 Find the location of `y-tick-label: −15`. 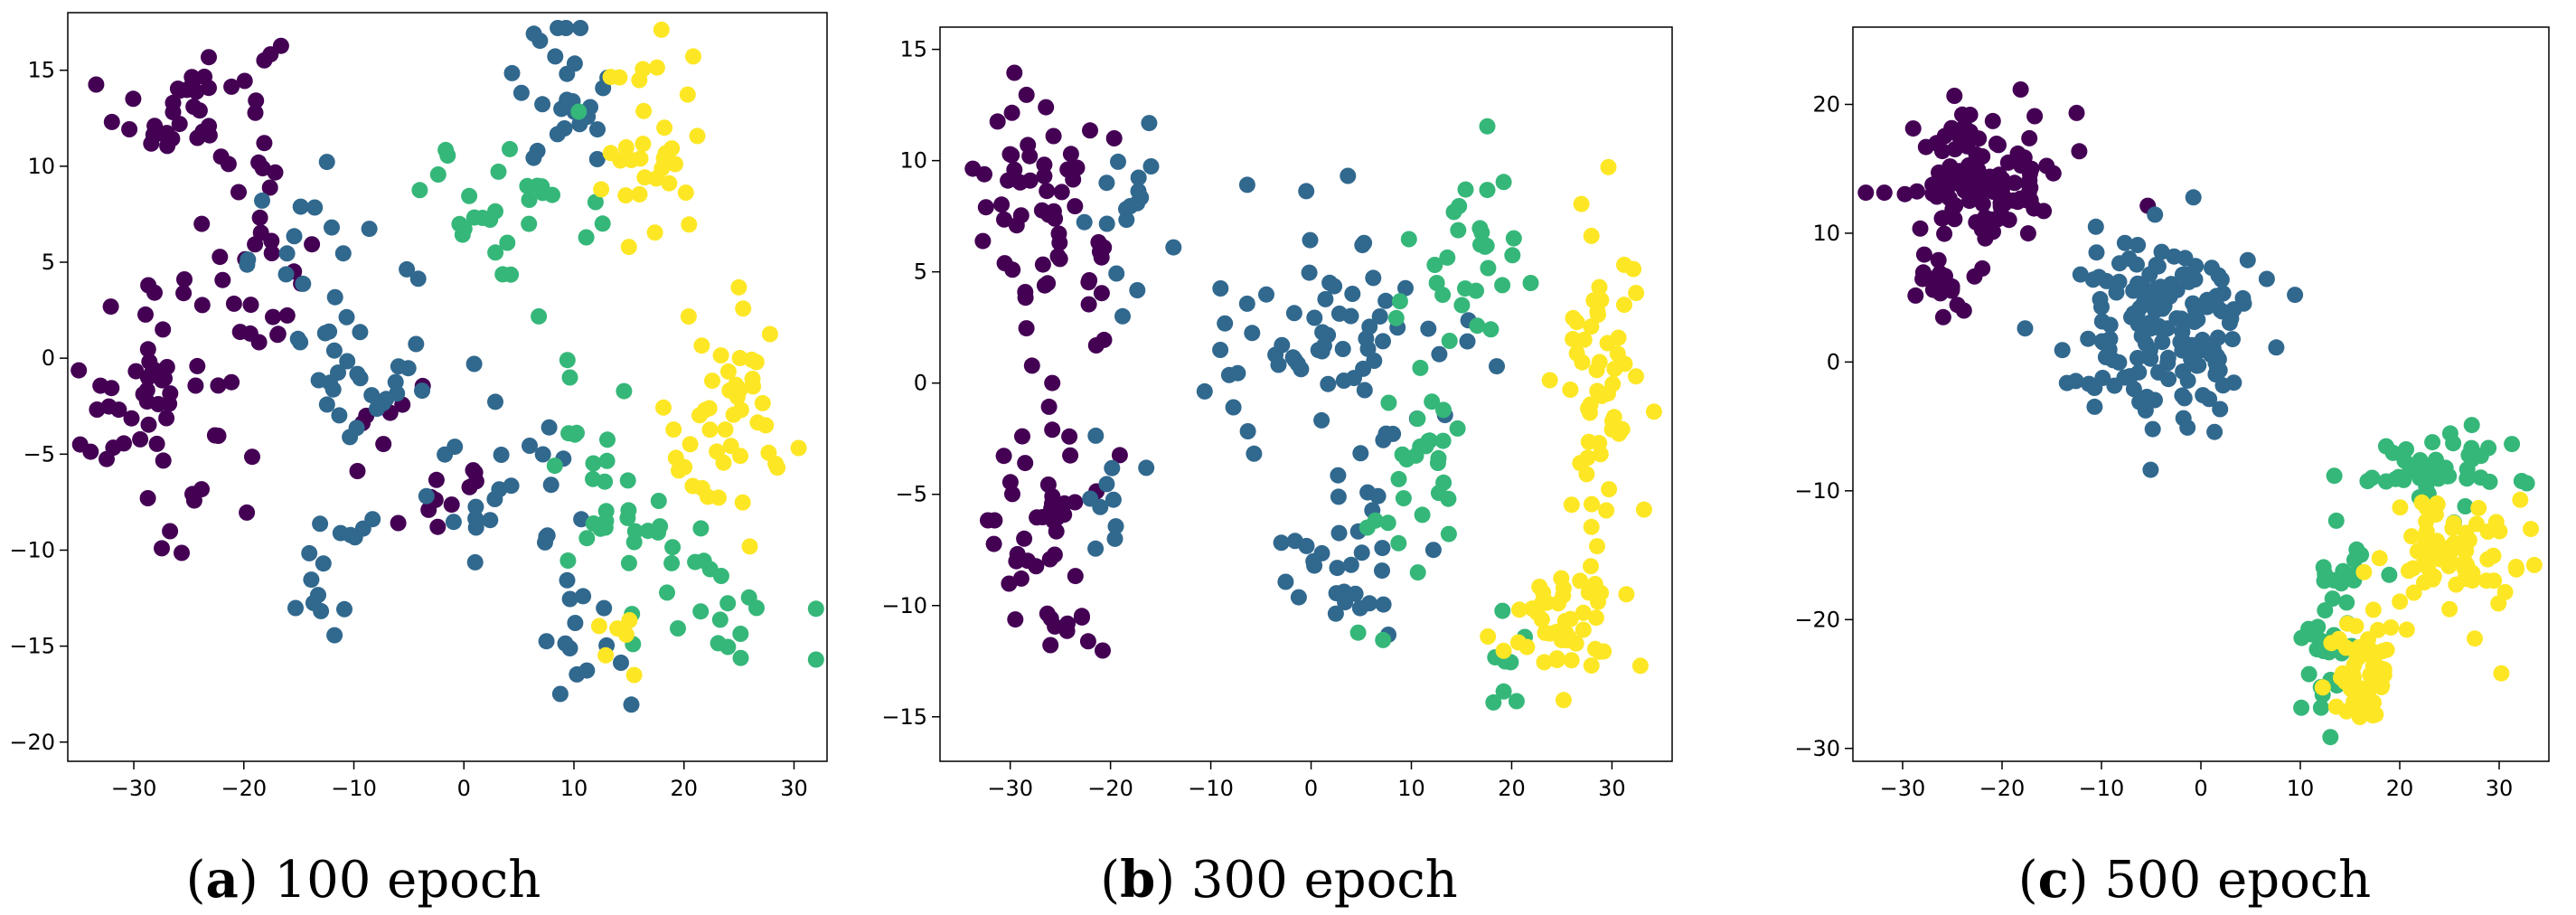

y-tick-label: −15 is located at coordinates (32, 646).